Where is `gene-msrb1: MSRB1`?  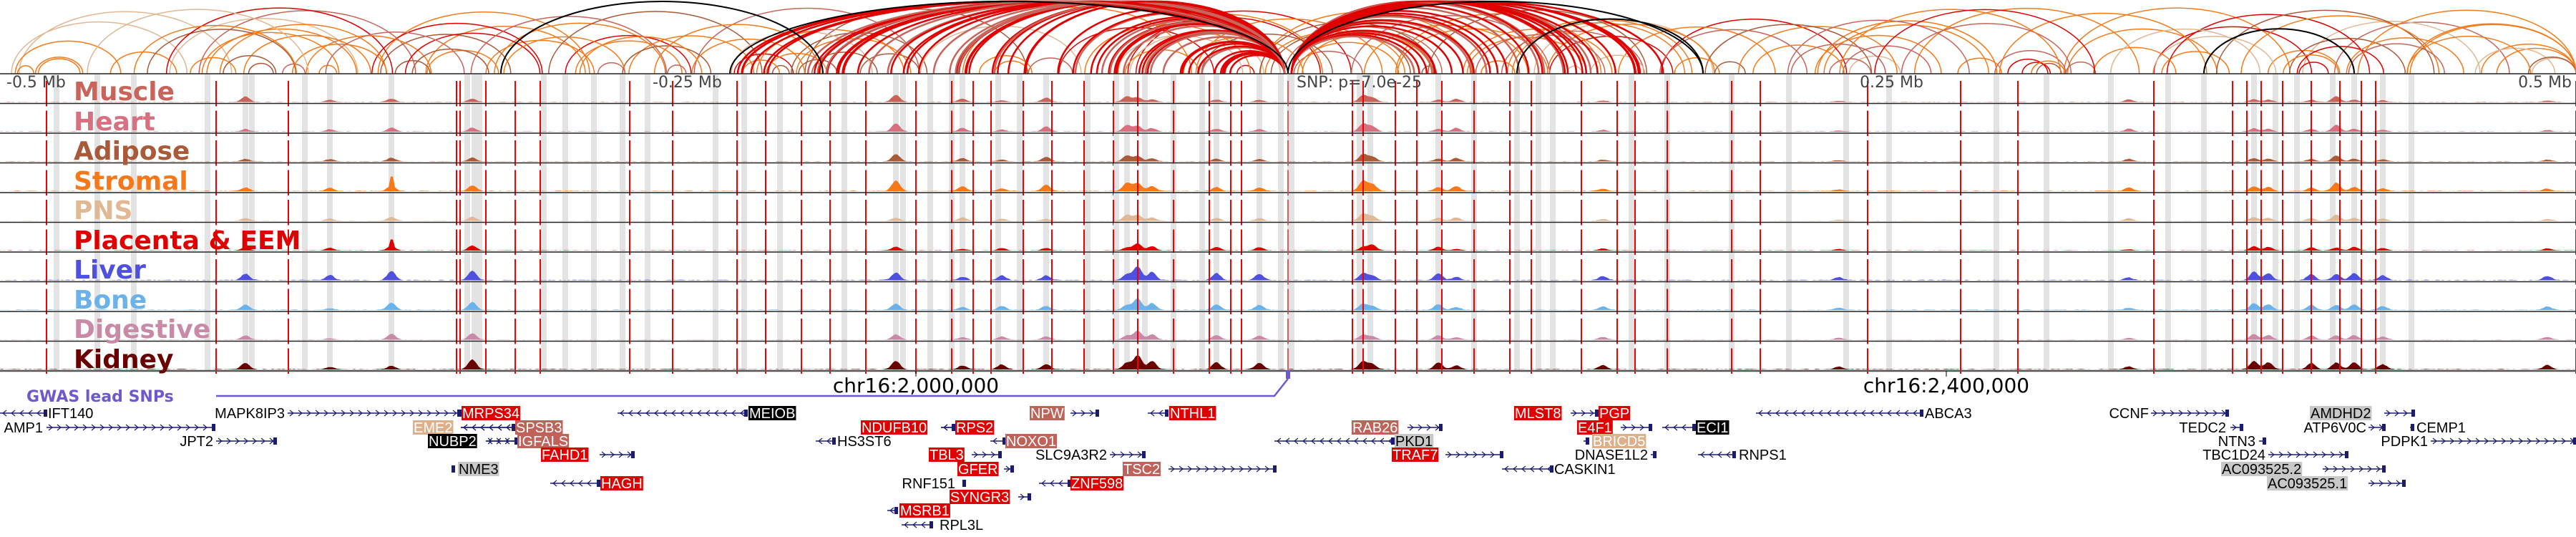 gene-msrb1: MSRB1 is located at coordinates (918, 511).